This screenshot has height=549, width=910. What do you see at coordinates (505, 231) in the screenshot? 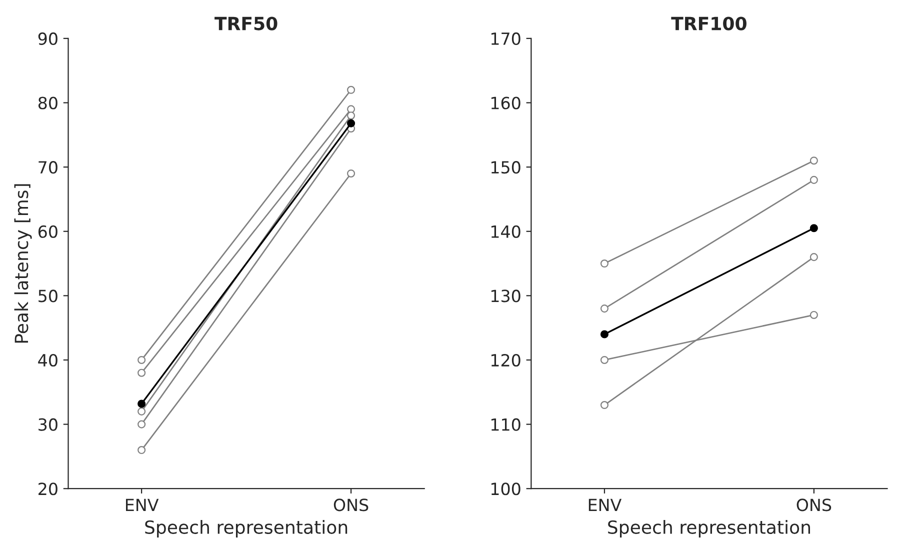
I see `y-tick-label: 140` at bounding box center [505, 231].